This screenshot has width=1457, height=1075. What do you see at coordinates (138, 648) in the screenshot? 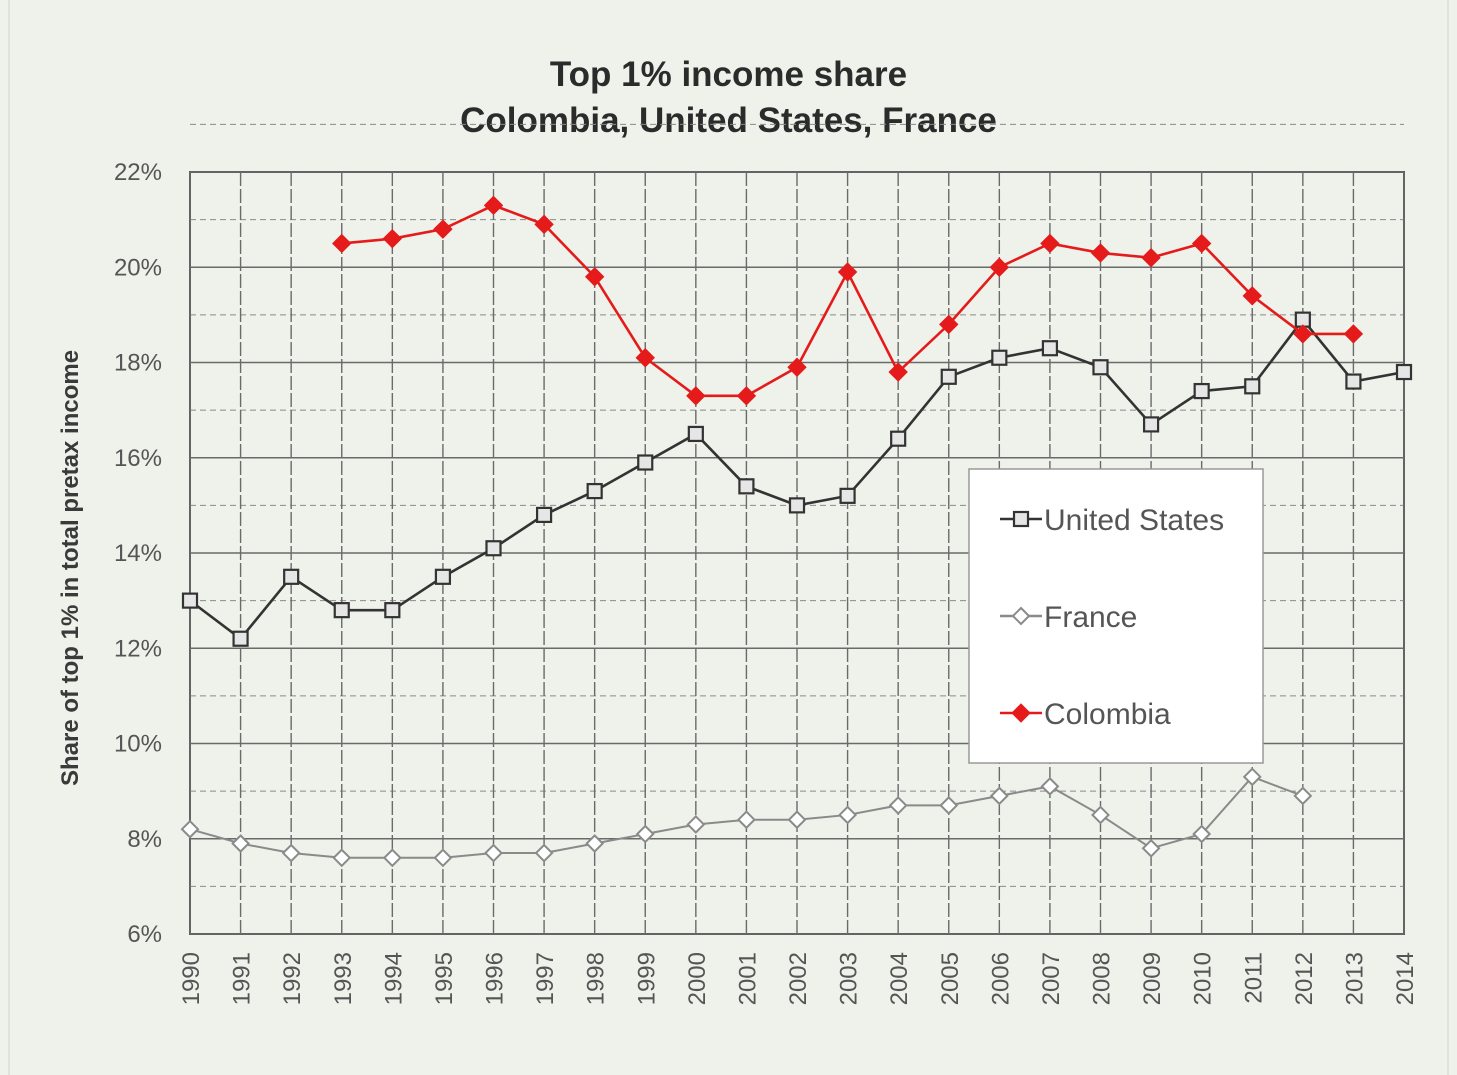
I see `y-tick-label: 12%` at bounding box center [138, 648].